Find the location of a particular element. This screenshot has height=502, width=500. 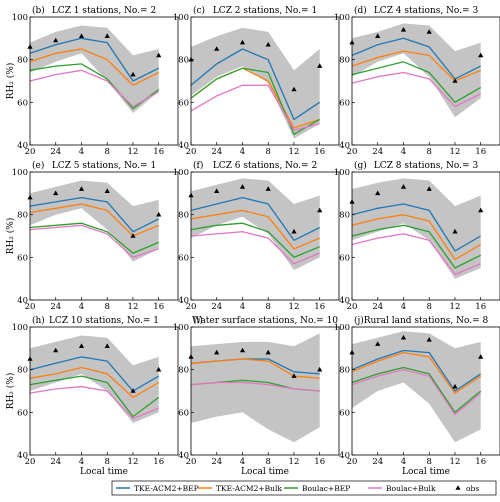

panel-1-xtick-label-4: 8 is located at coordinates (107, 152).